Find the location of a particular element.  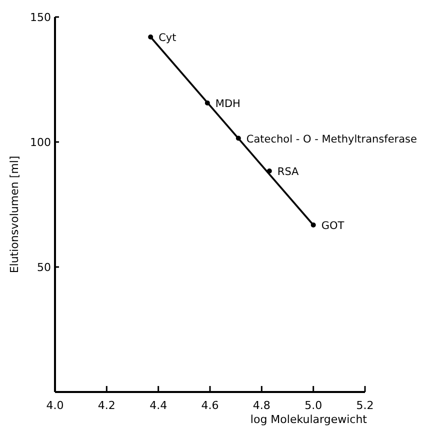

x-tick-label: 4.6 is located at coordinates (210, 405).